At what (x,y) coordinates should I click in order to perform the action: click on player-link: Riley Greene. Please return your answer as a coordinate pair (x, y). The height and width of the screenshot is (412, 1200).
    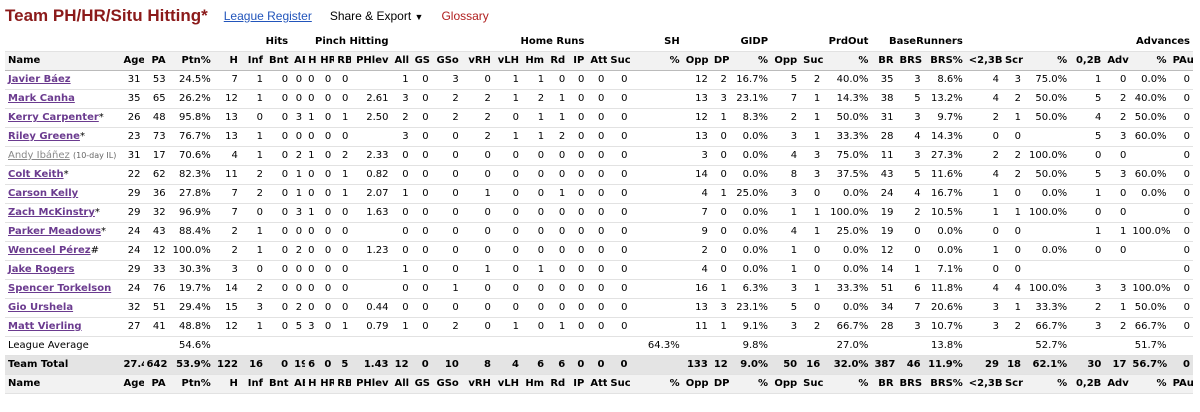
    Looking at the image, I should click on (44, 136).